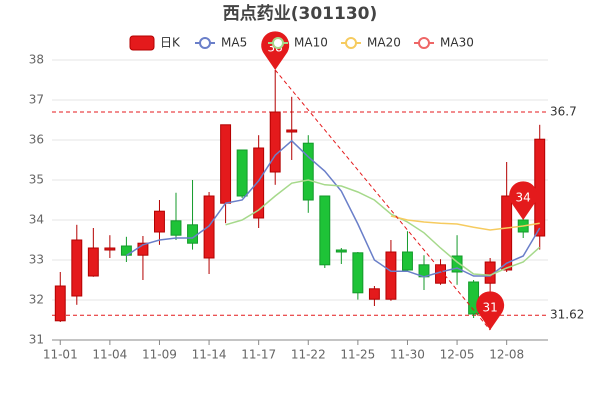  What do you see at coordinates (234, 43) in the screenshot?
I see `legend-label: MA5` at bounding box center [234, 43].